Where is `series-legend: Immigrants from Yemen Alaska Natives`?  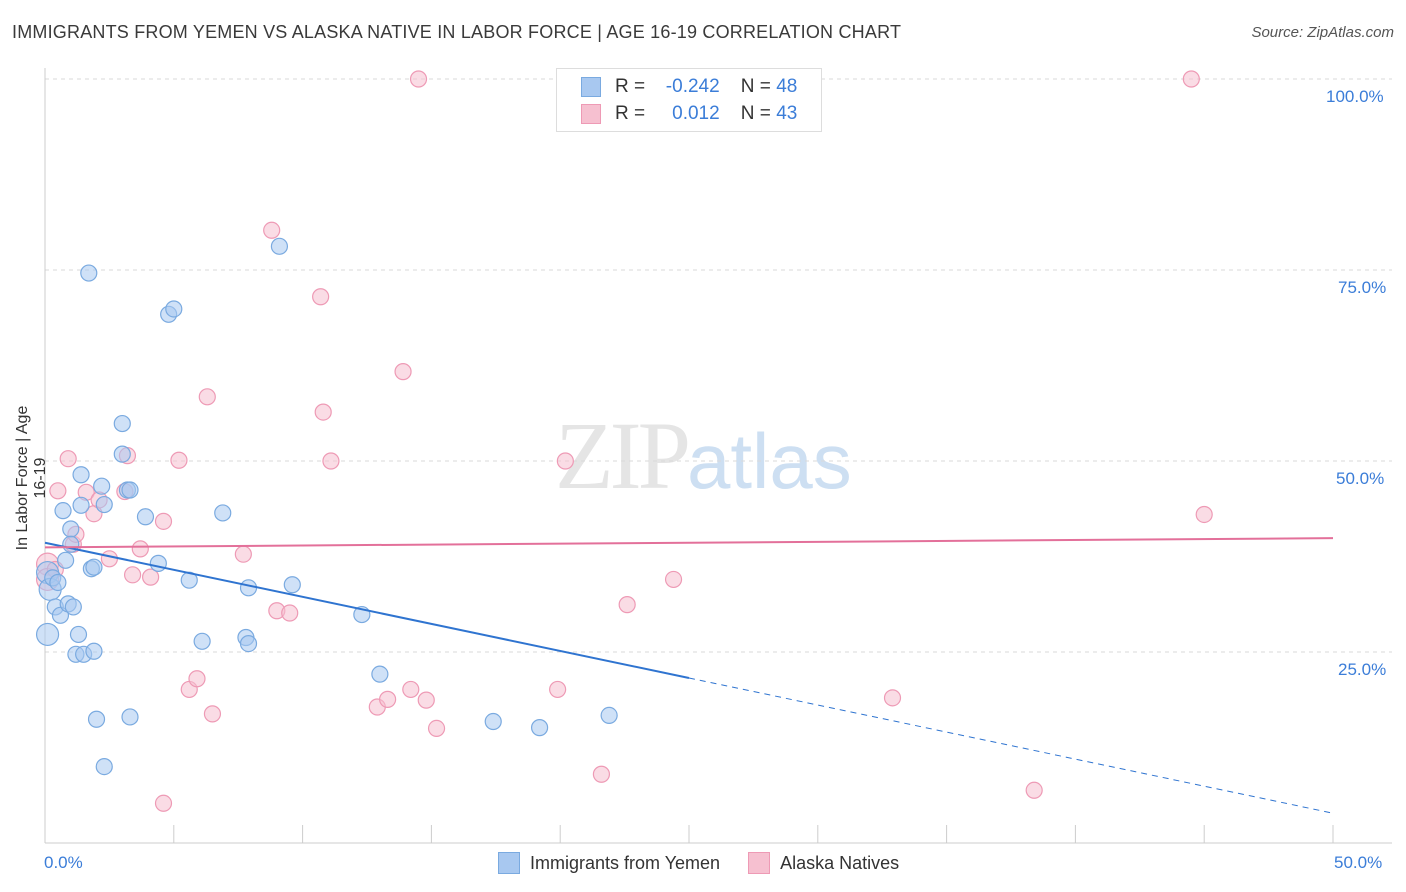 series-legend: Immigrants from Yemen Alaska Natives is located at coordinates (712, 863).